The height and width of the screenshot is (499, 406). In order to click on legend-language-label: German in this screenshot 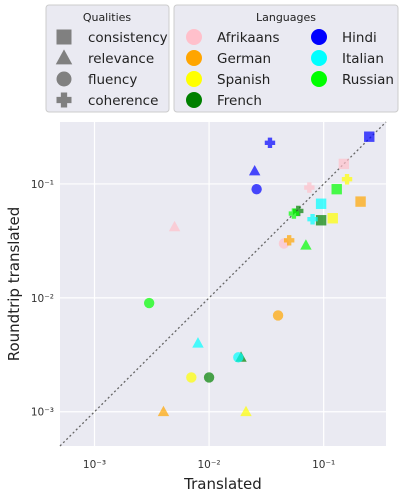, I will do `click(244, 59)`.